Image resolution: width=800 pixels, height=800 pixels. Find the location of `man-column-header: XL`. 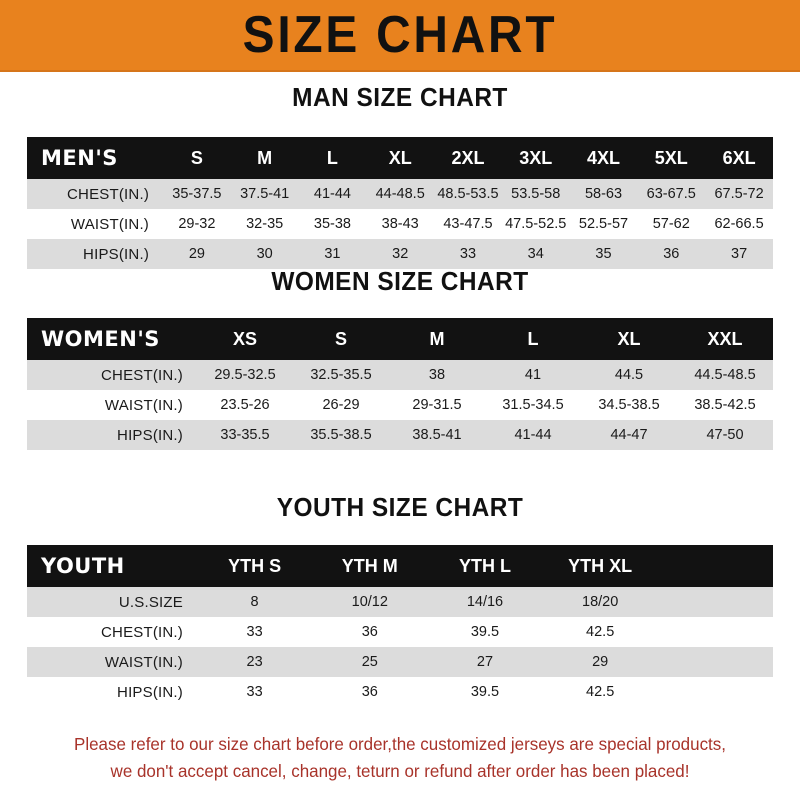

man-column-header: XL is located at coordinates (400, 158).